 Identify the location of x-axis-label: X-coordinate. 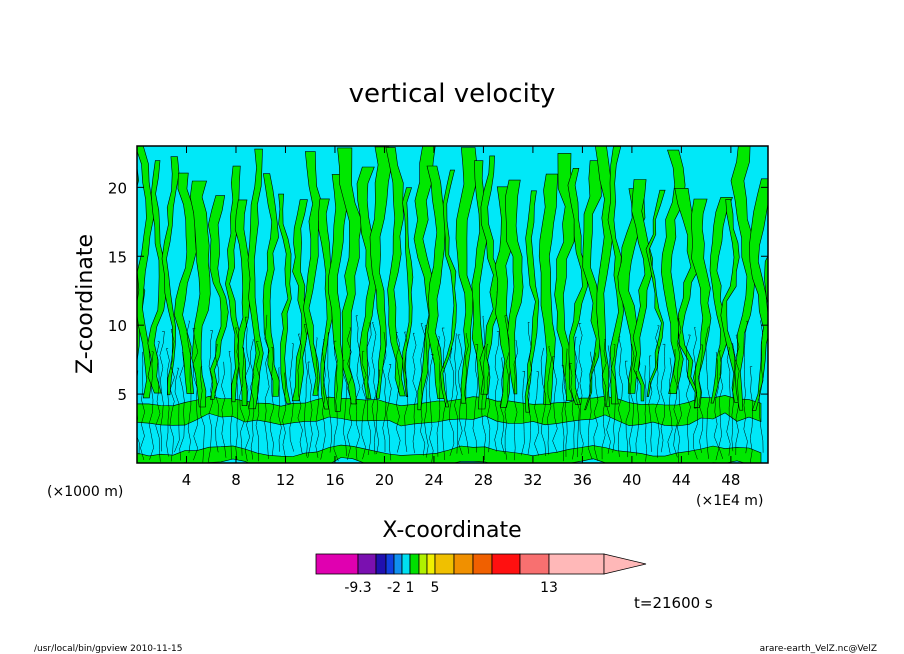
(451, 530).